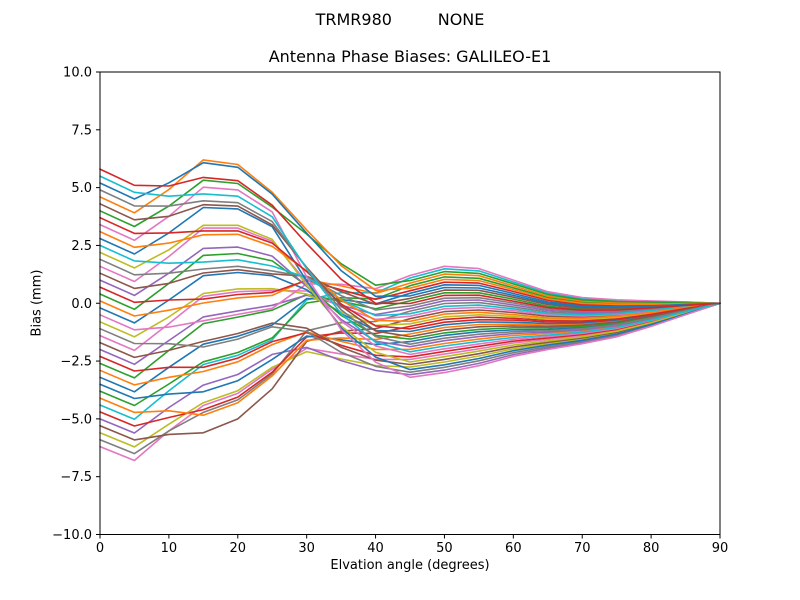  What do you see at coordinates (37, 303) in the screenshot?
I see `y-axis-label: Bias (mm)` at bounding box center [37, 303].